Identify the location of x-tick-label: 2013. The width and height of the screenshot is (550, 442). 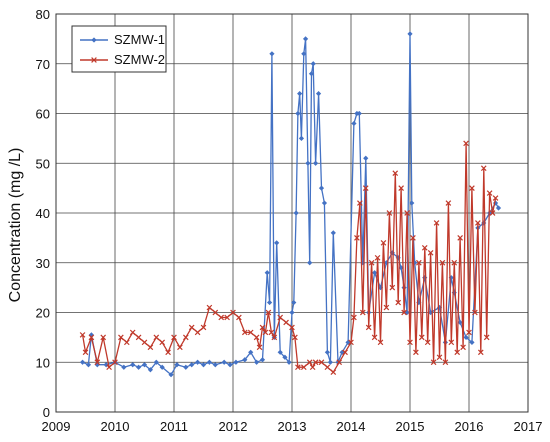
(292, 426).